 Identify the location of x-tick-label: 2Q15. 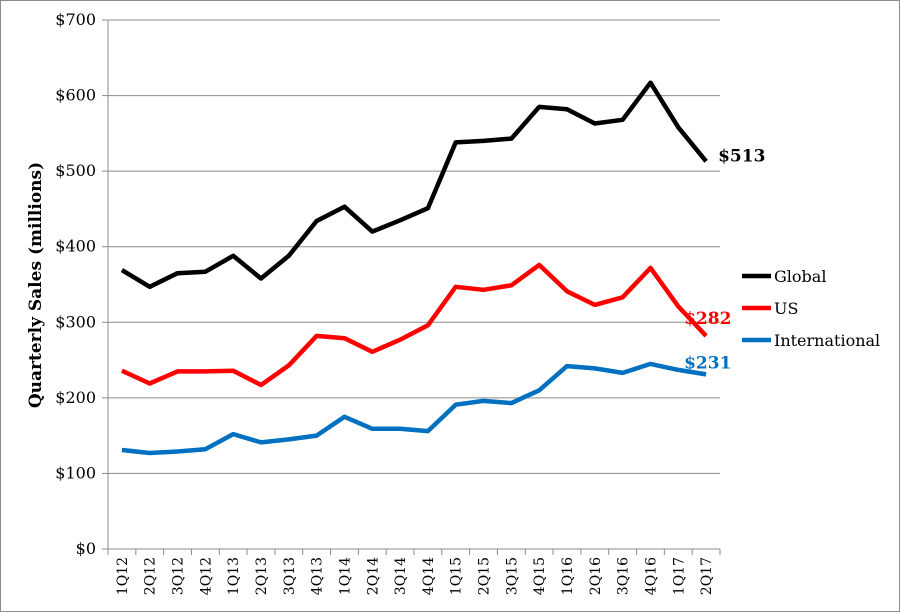
(485, 576).